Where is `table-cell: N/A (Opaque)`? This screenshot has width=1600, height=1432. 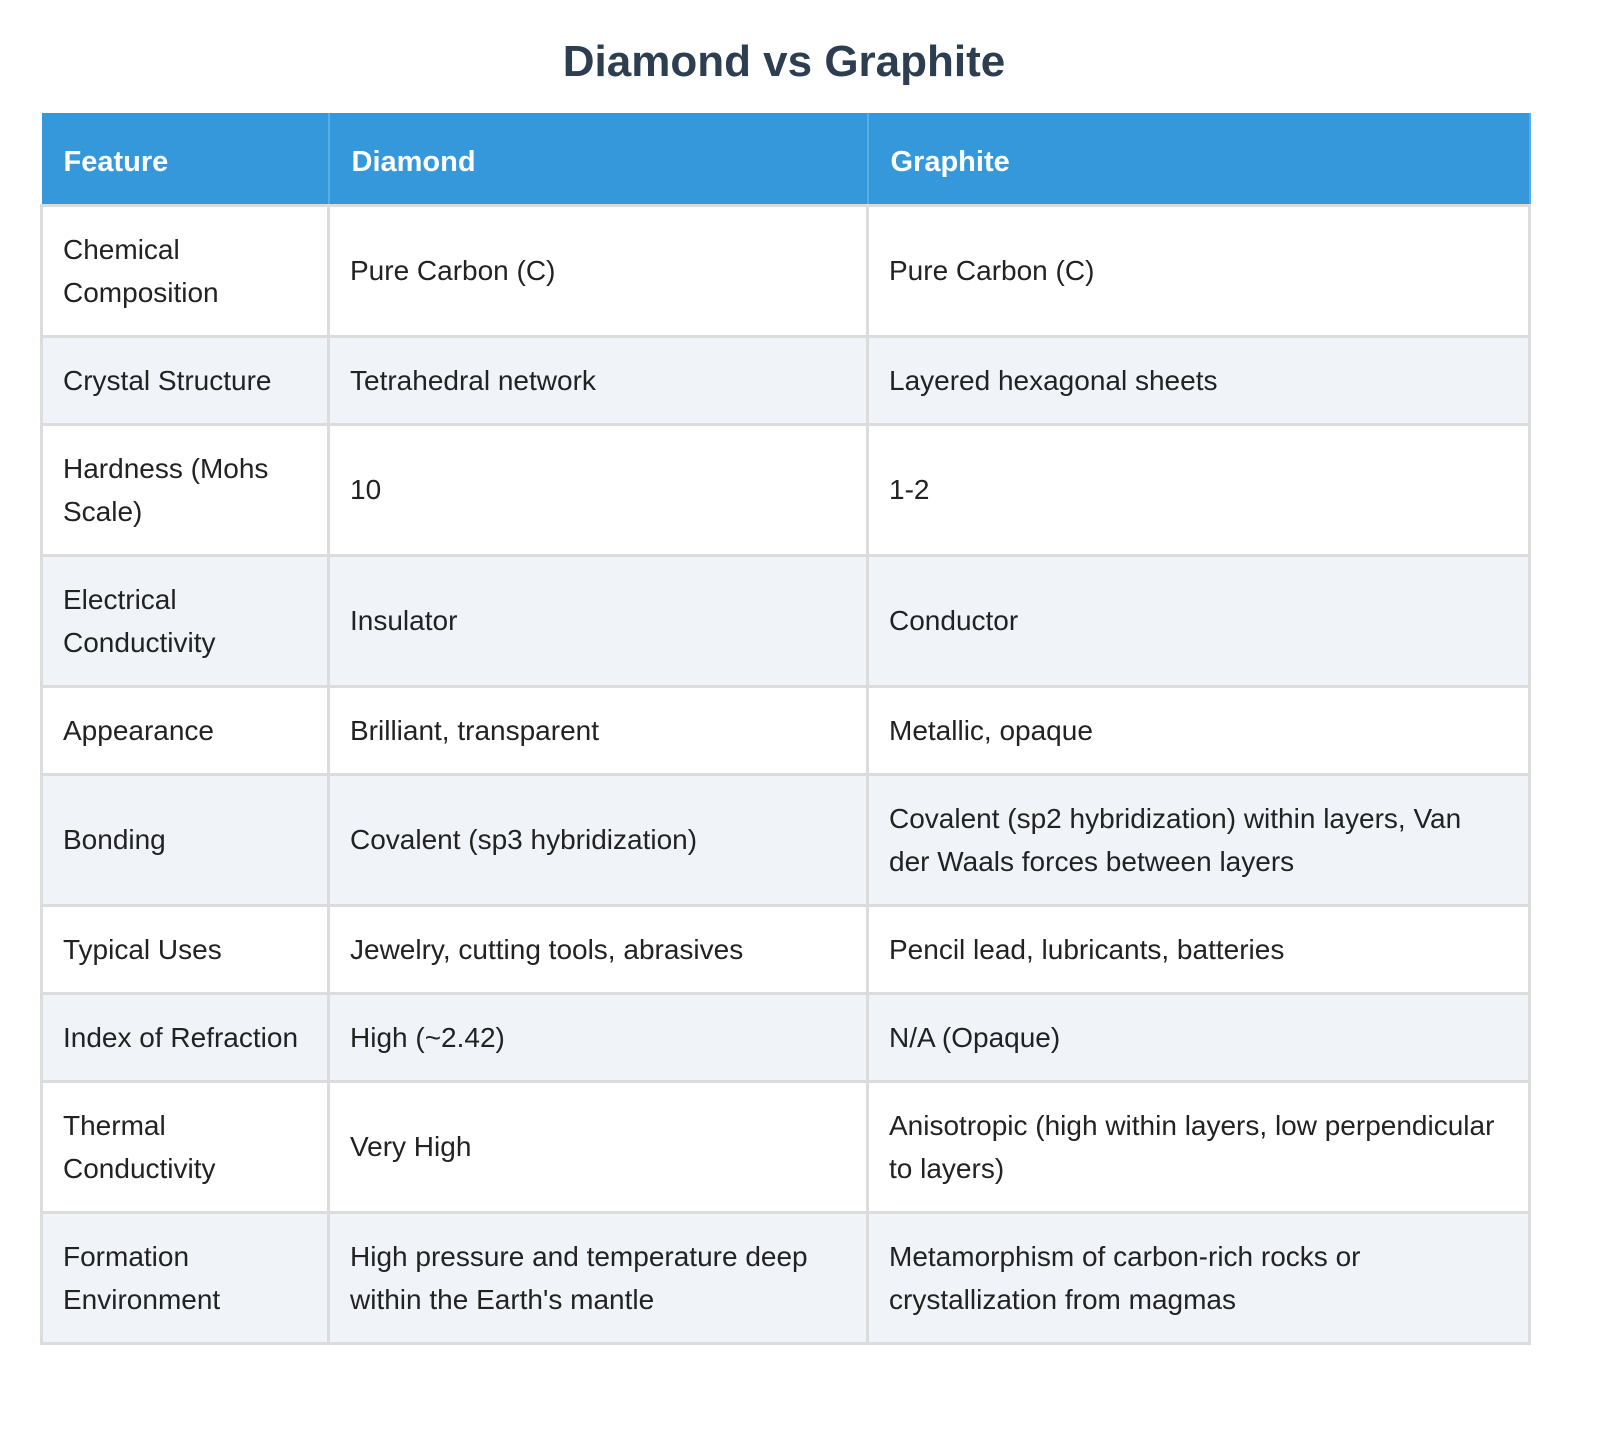
table-cell: N/A (Opaque) is located at coordinates (1198, 1037).